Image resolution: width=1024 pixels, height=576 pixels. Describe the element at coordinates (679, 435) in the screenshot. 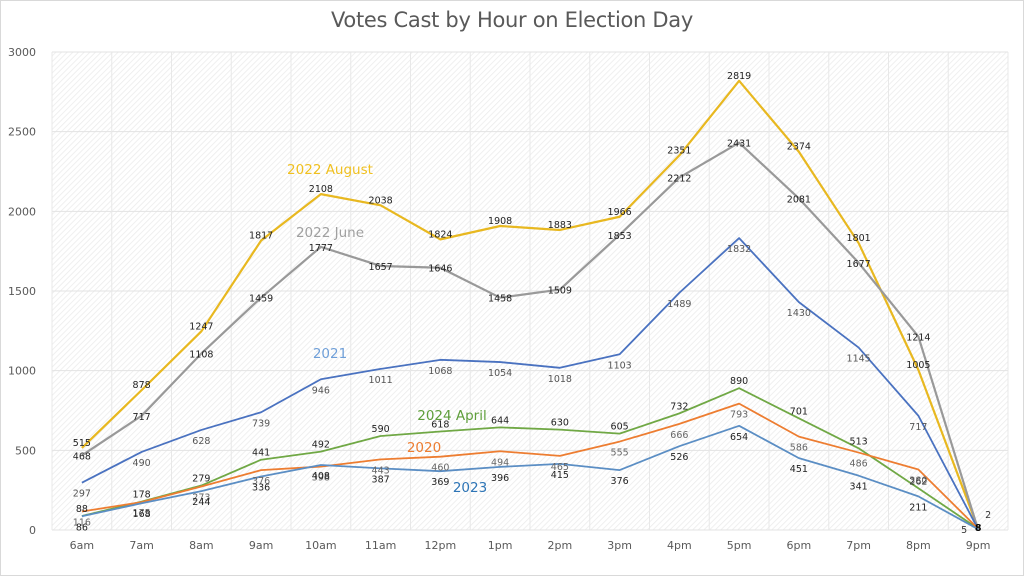

I see `data-label: 666` at that location.